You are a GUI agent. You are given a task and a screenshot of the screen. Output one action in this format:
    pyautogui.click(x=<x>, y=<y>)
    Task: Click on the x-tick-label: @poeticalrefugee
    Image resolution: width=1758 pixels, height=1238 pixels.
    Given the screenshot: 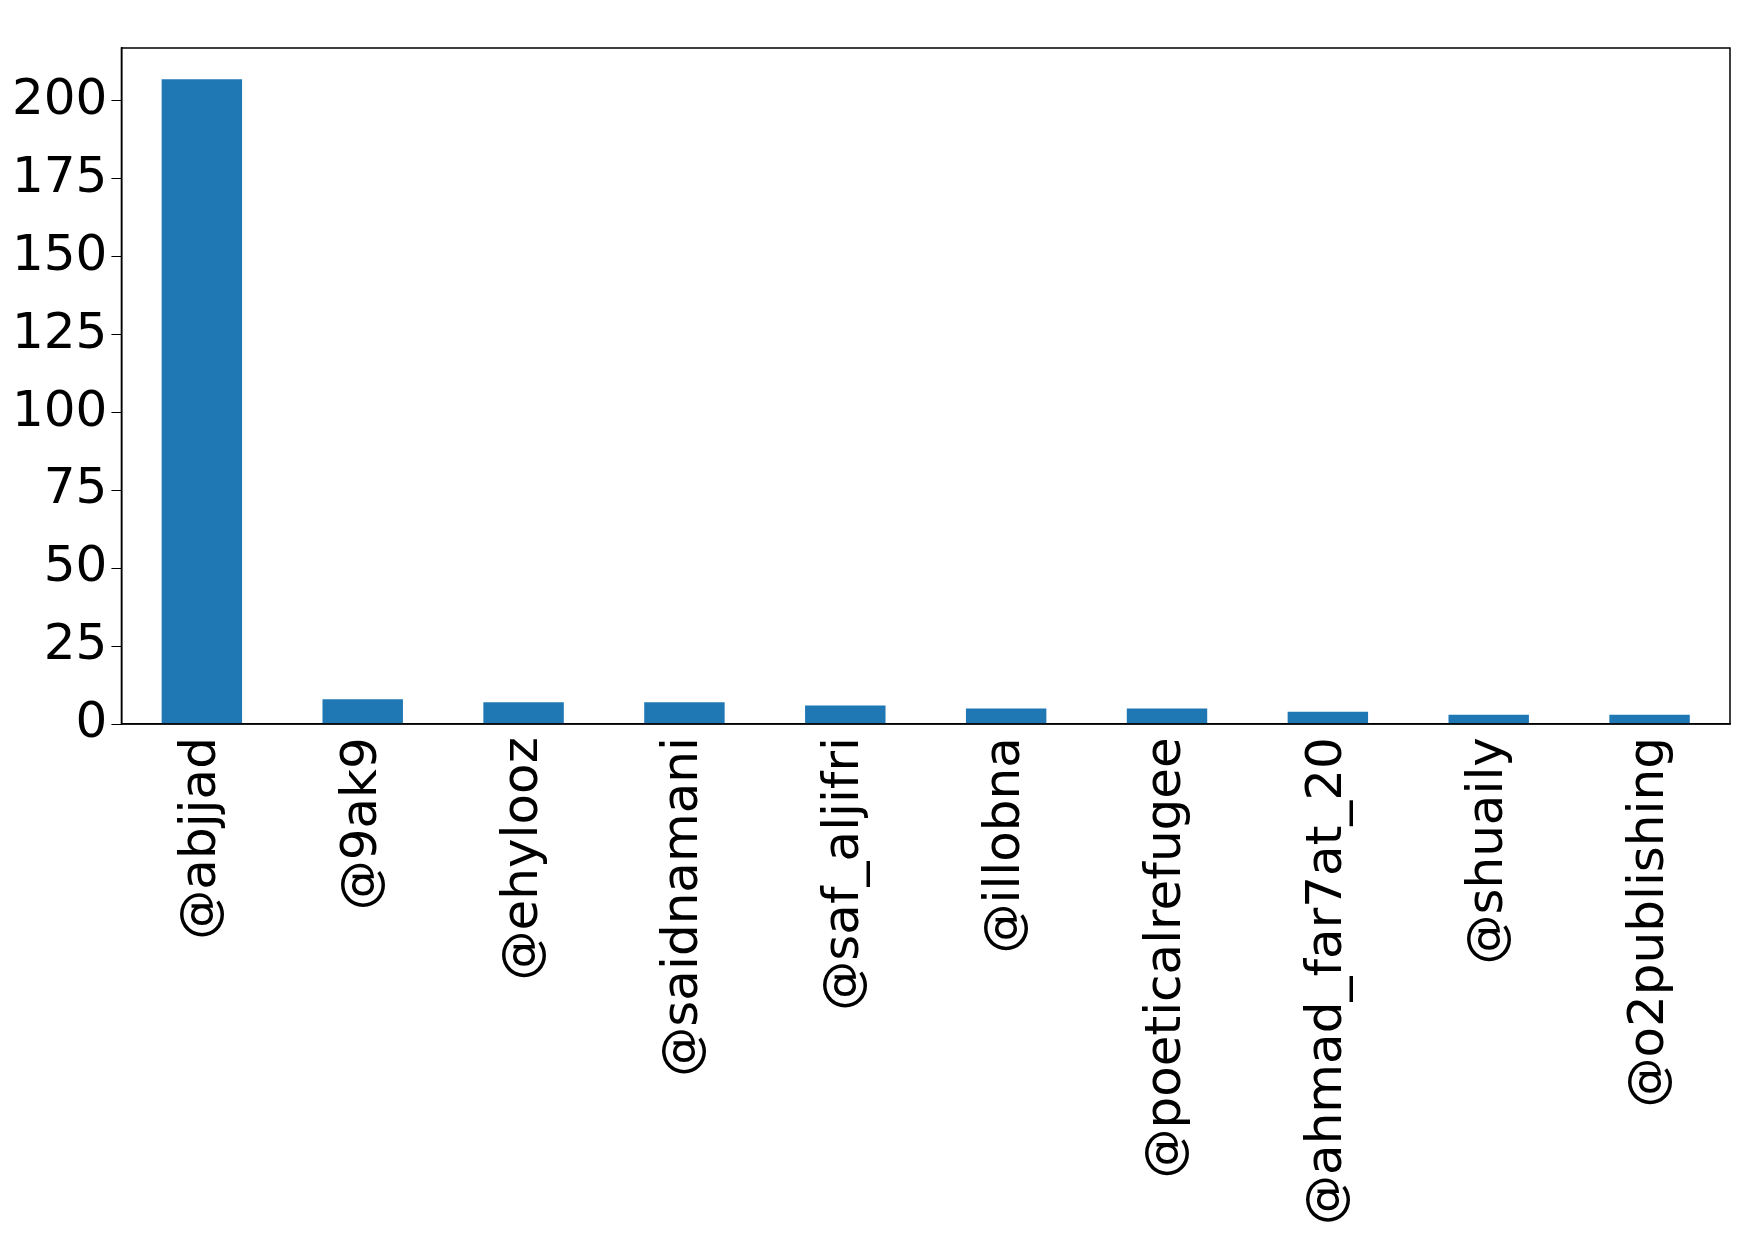 What is the action you would take?
    pyautogui.click(x=1162, y=958)
    